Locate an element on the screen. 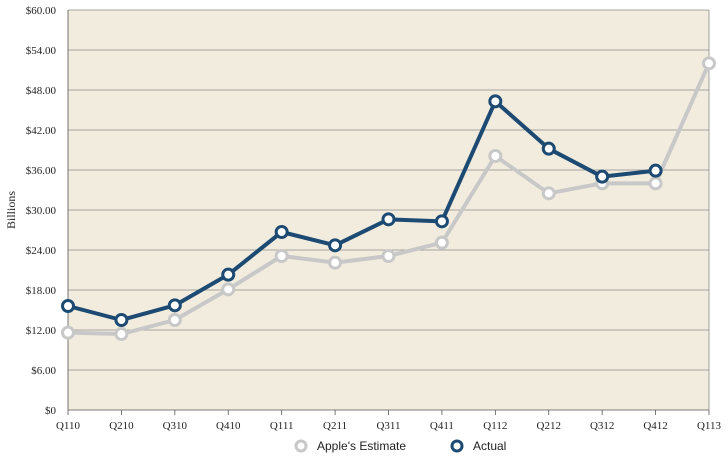 The image size is (728, 464). y-tick-label: $36.00 is located at coordinates (41, 171).